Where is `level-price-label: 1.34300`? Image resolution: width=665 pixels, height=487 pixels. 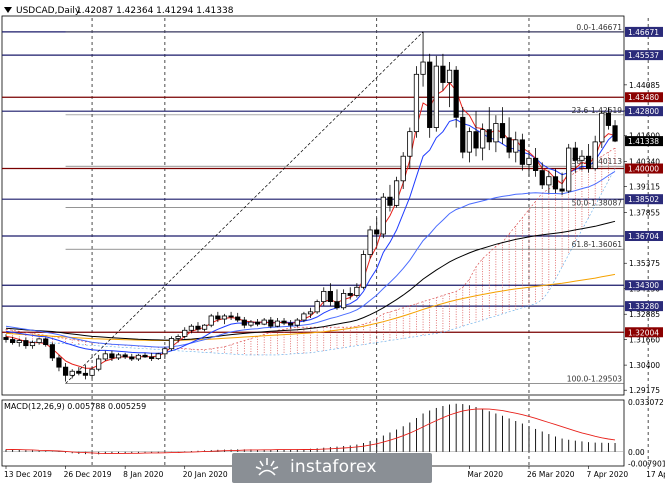 level-price-label: 1.34300 is located at coordinates (643, 285).